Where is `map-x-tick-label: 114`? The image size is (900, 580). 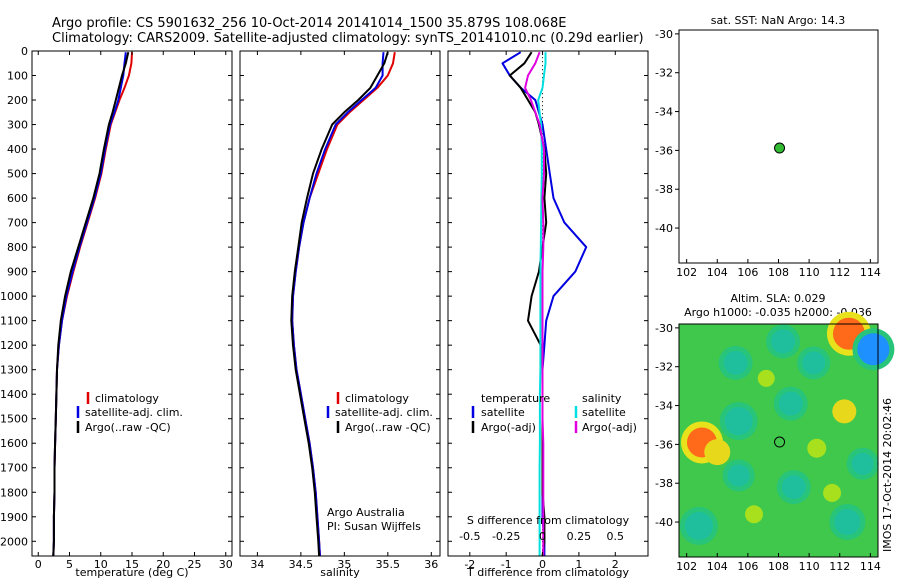
map-x-tick-label: 114 is located at coordinates (870, 272).